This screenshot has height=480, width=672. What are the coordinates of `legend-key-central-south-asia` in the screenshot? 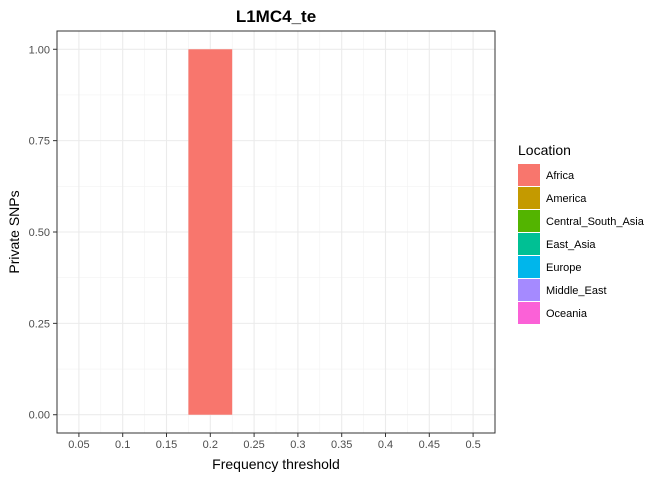 It's located at (529, 221).